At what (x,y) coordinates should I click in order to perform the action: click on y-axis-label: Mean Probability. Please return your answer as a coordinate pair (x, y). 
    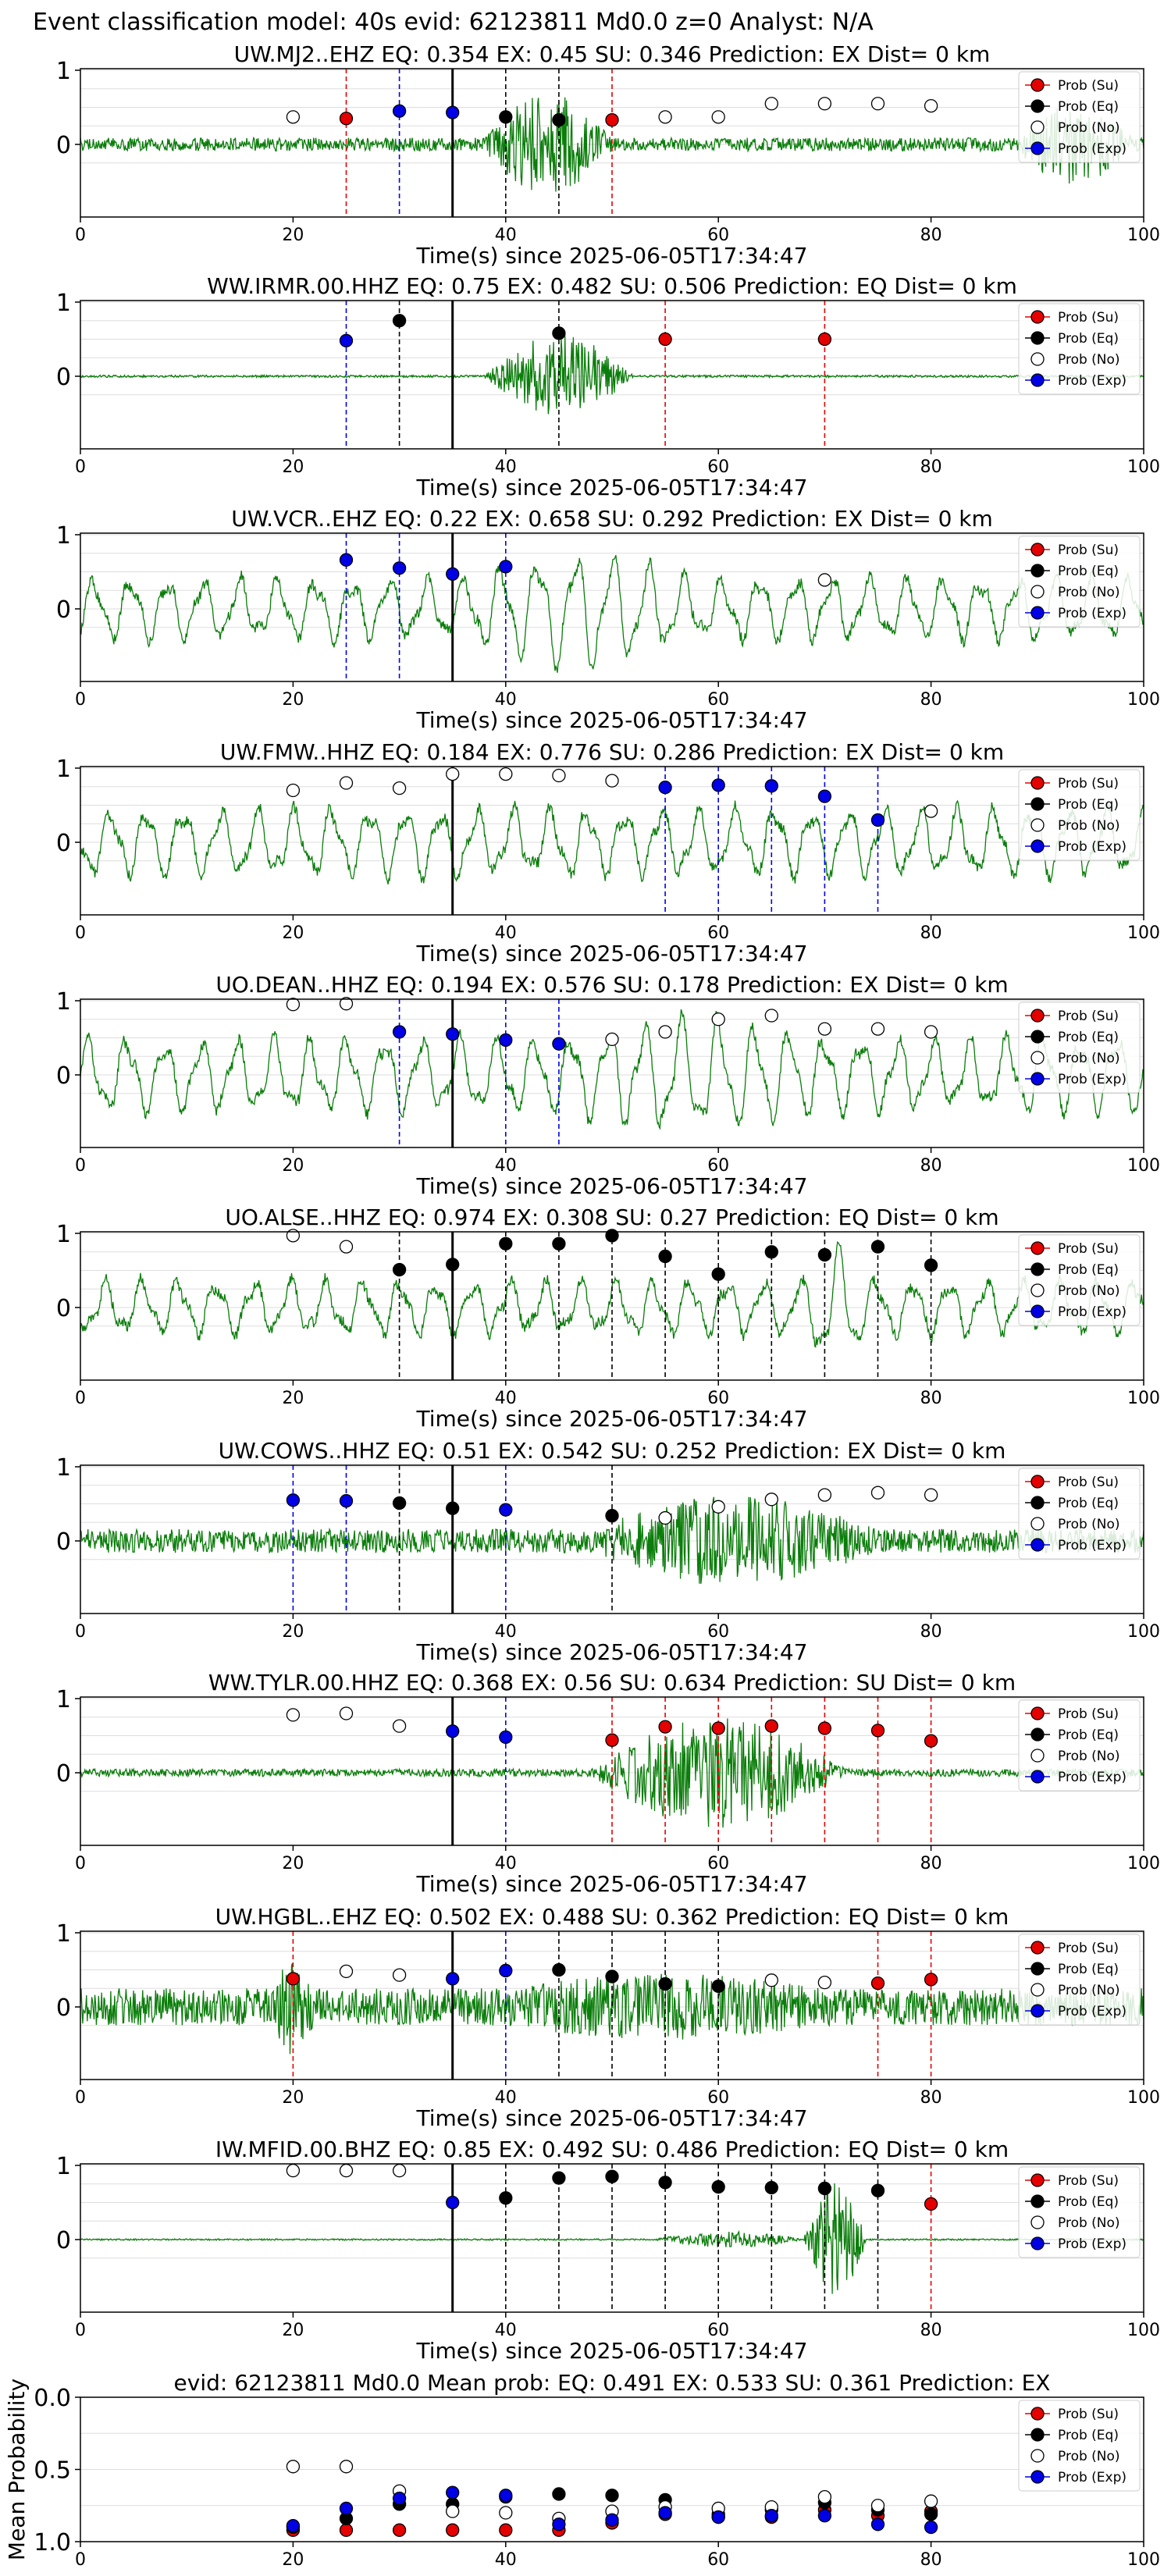
    Looking at the image, I should click on (17, 2469).